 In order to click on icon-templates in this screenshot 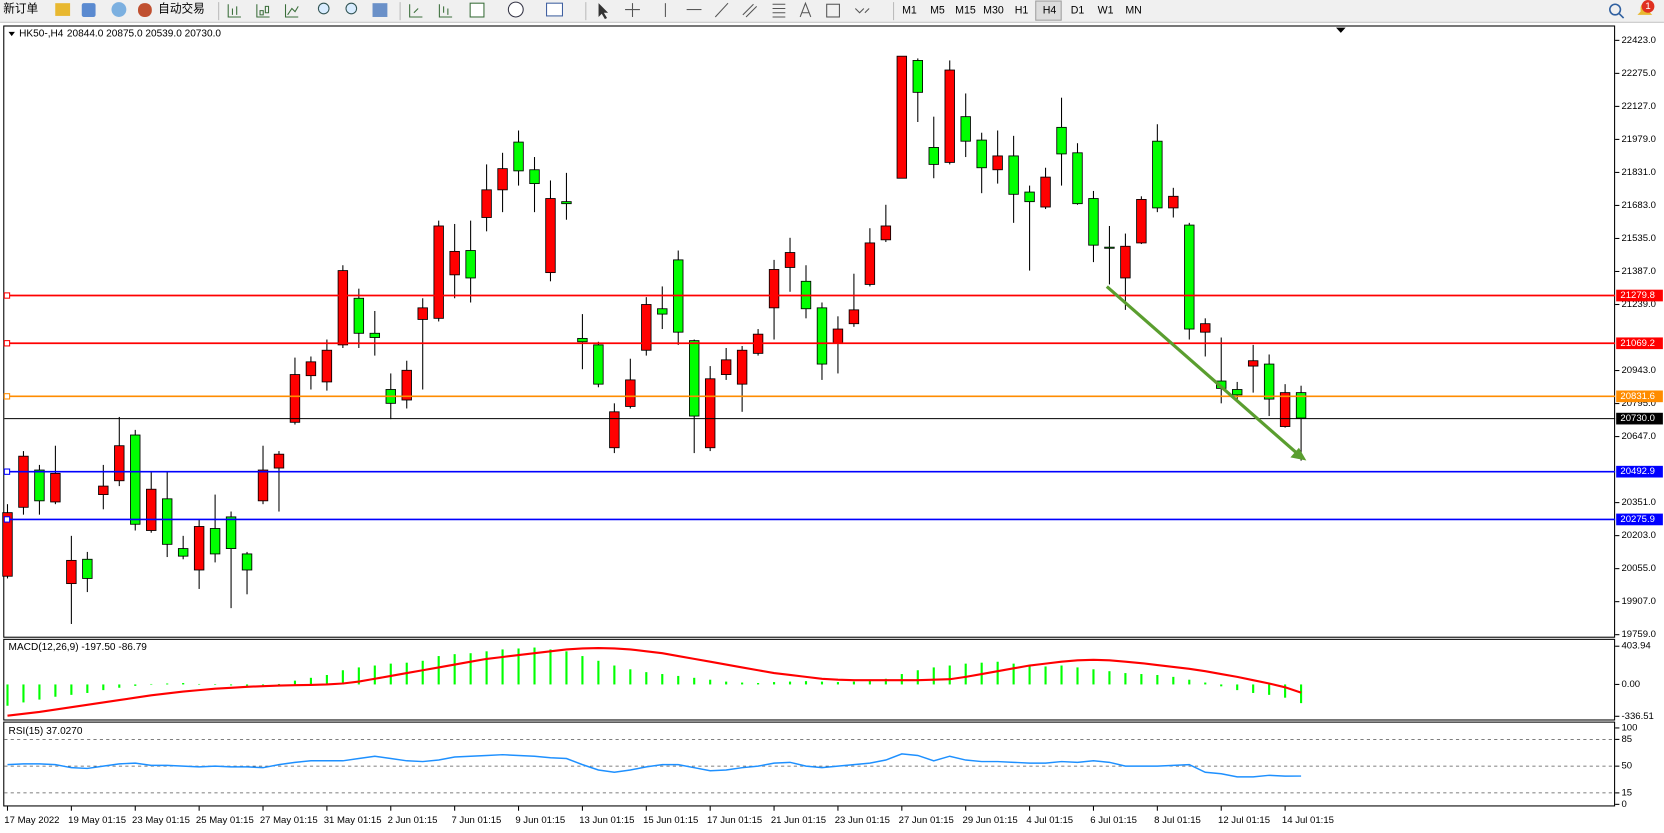, I will do `click(554, 9)`.